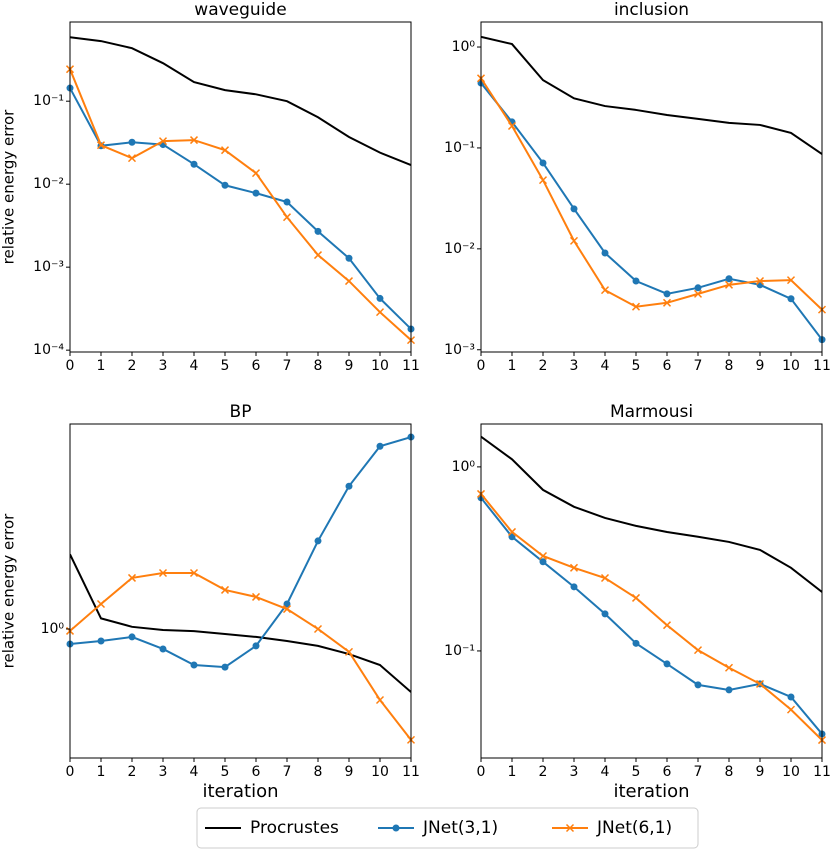 The height and width of the screenshot is (850, 830). What do you see at coordinates (194, 366) in the screenshot?
I see `x-tick-label: 4` at bounding box center [194, 366].